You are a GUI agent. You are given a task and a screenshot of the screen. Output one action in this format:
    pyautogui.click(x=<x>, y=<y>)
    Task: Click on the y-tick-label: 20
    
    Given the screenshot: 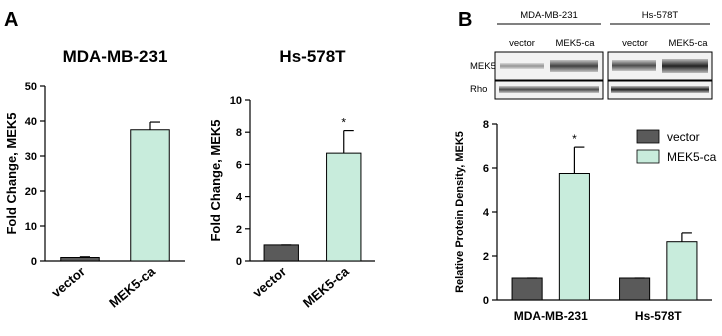 What is the action you would take?
    pyautogui.click(x=31, y=192)
    